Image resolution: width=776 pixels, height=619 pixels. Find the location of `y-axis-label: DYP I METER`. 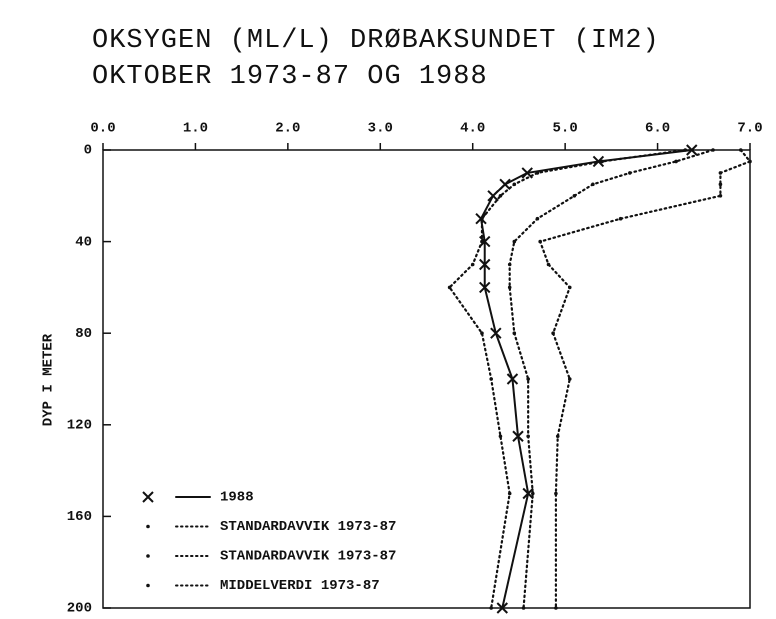

y-axis-label: DYP I METER is located at coordinates (49, 379).